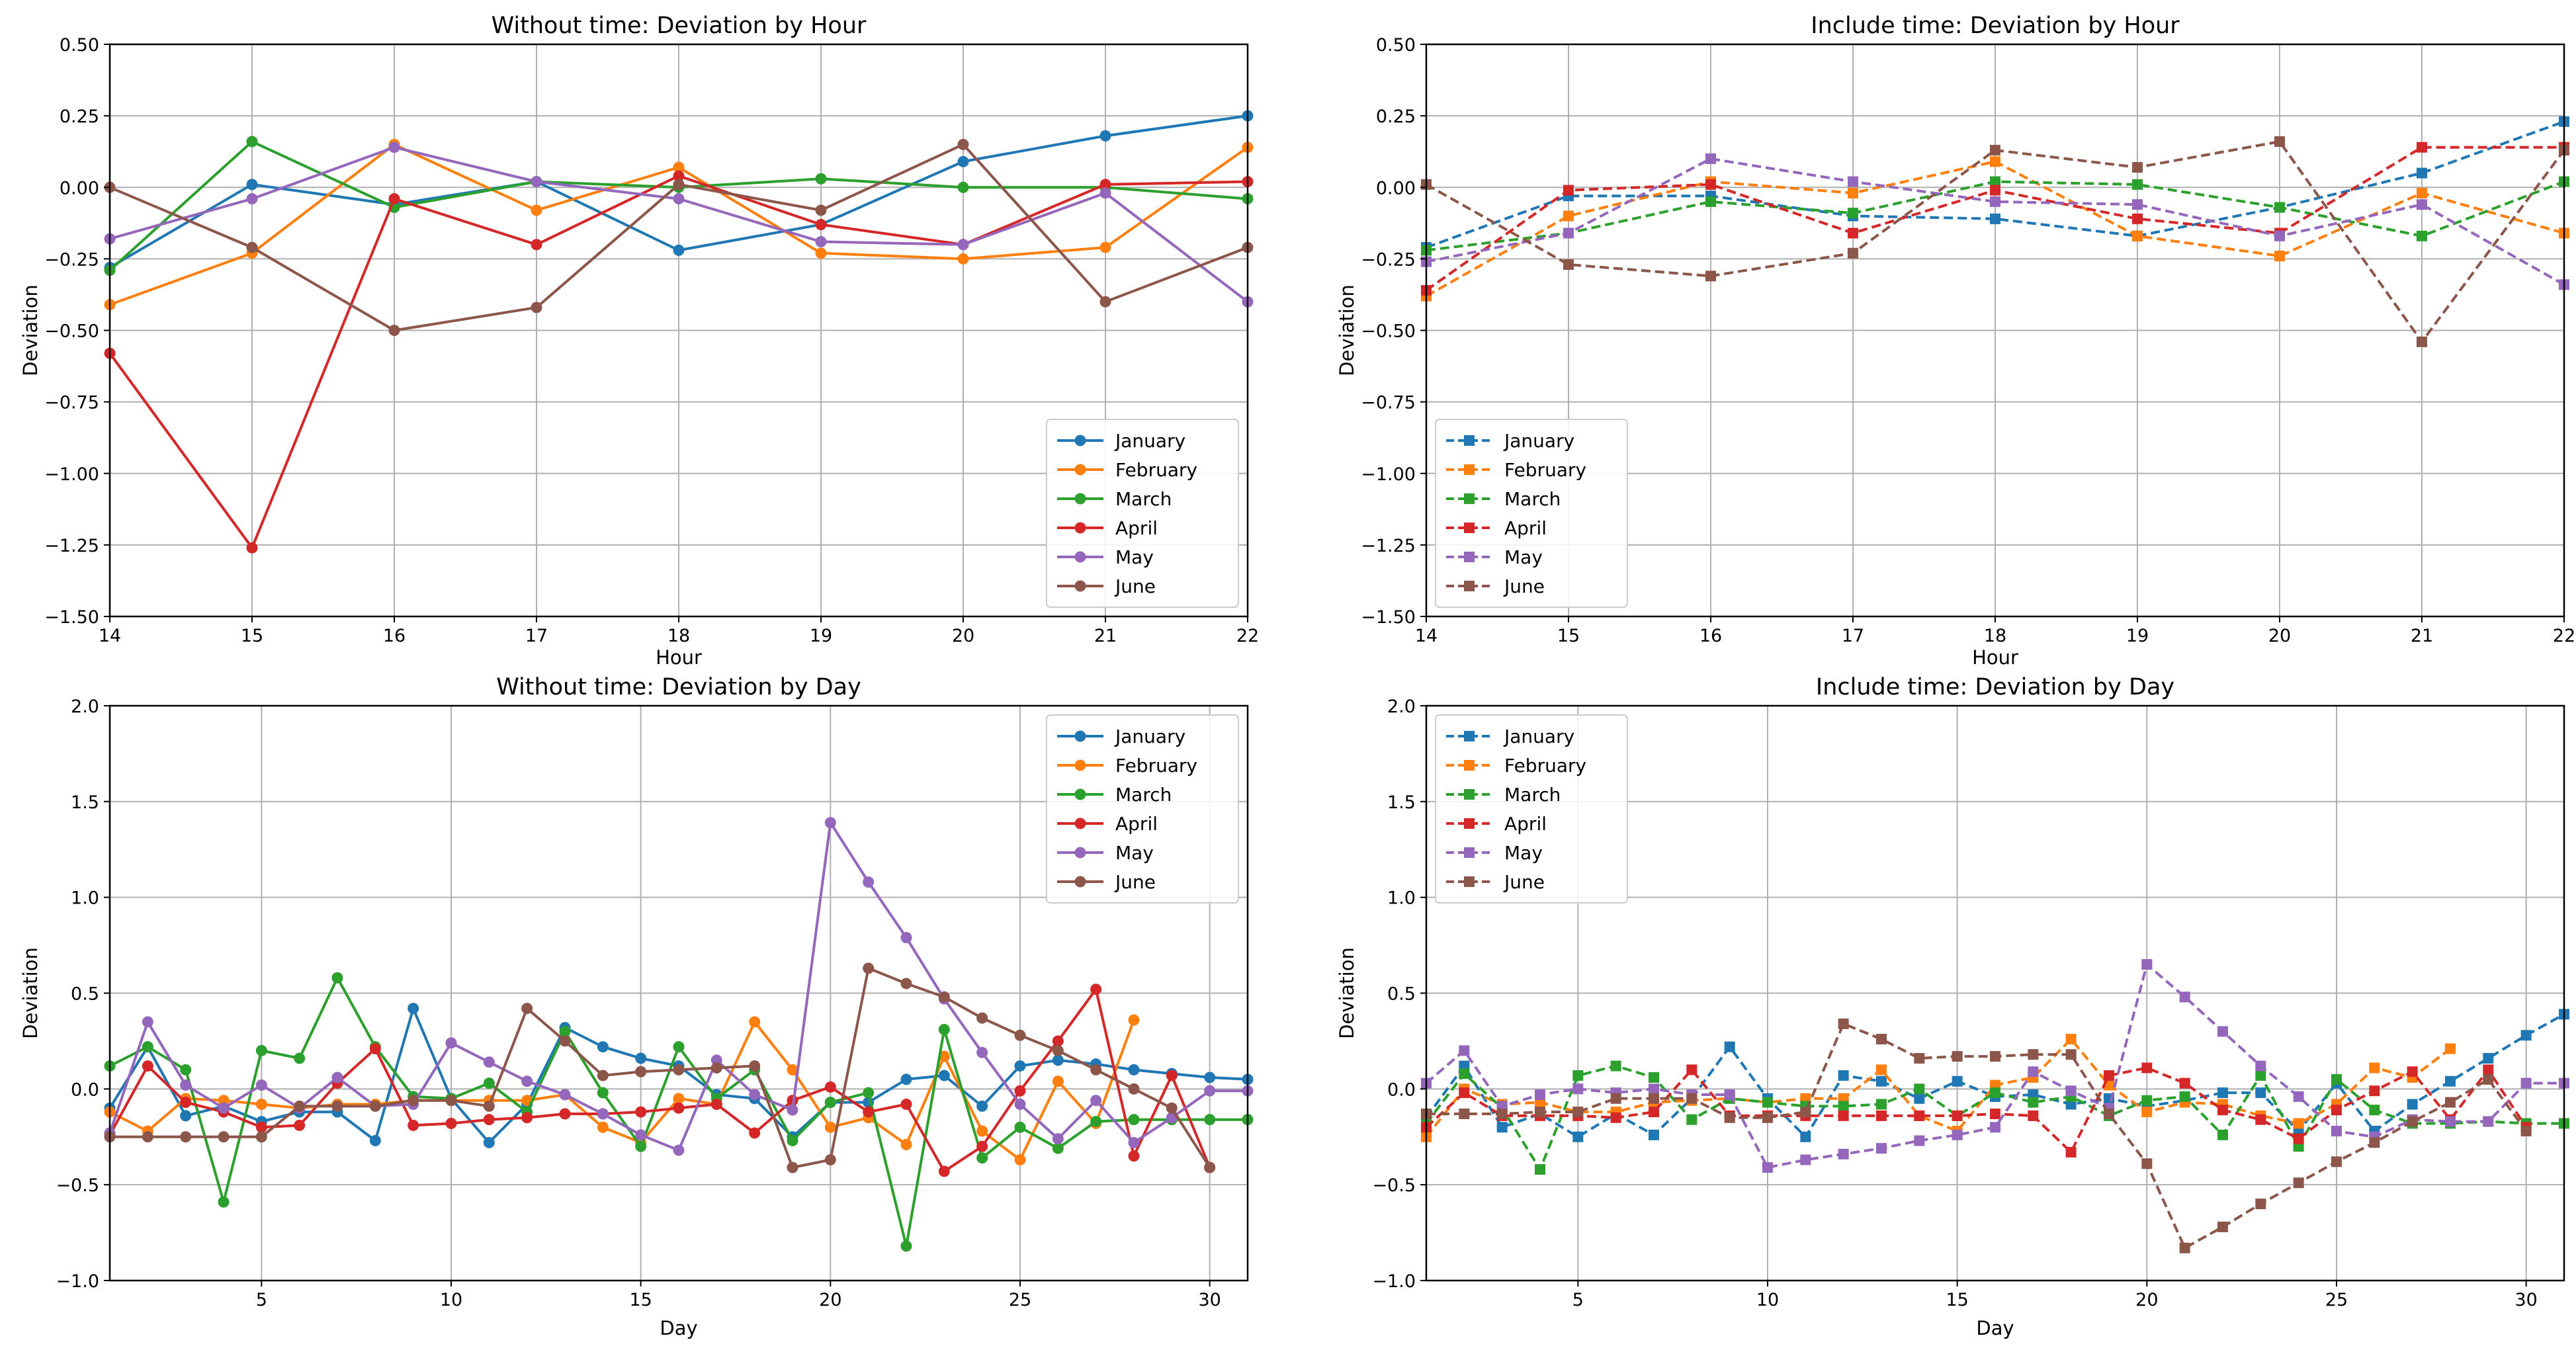 The width and height of the screenshot is (2576, 1348). Describe the element at coordinates (30, 330) in the screenshot. I see `y-axis-label: Deviation` at that location.